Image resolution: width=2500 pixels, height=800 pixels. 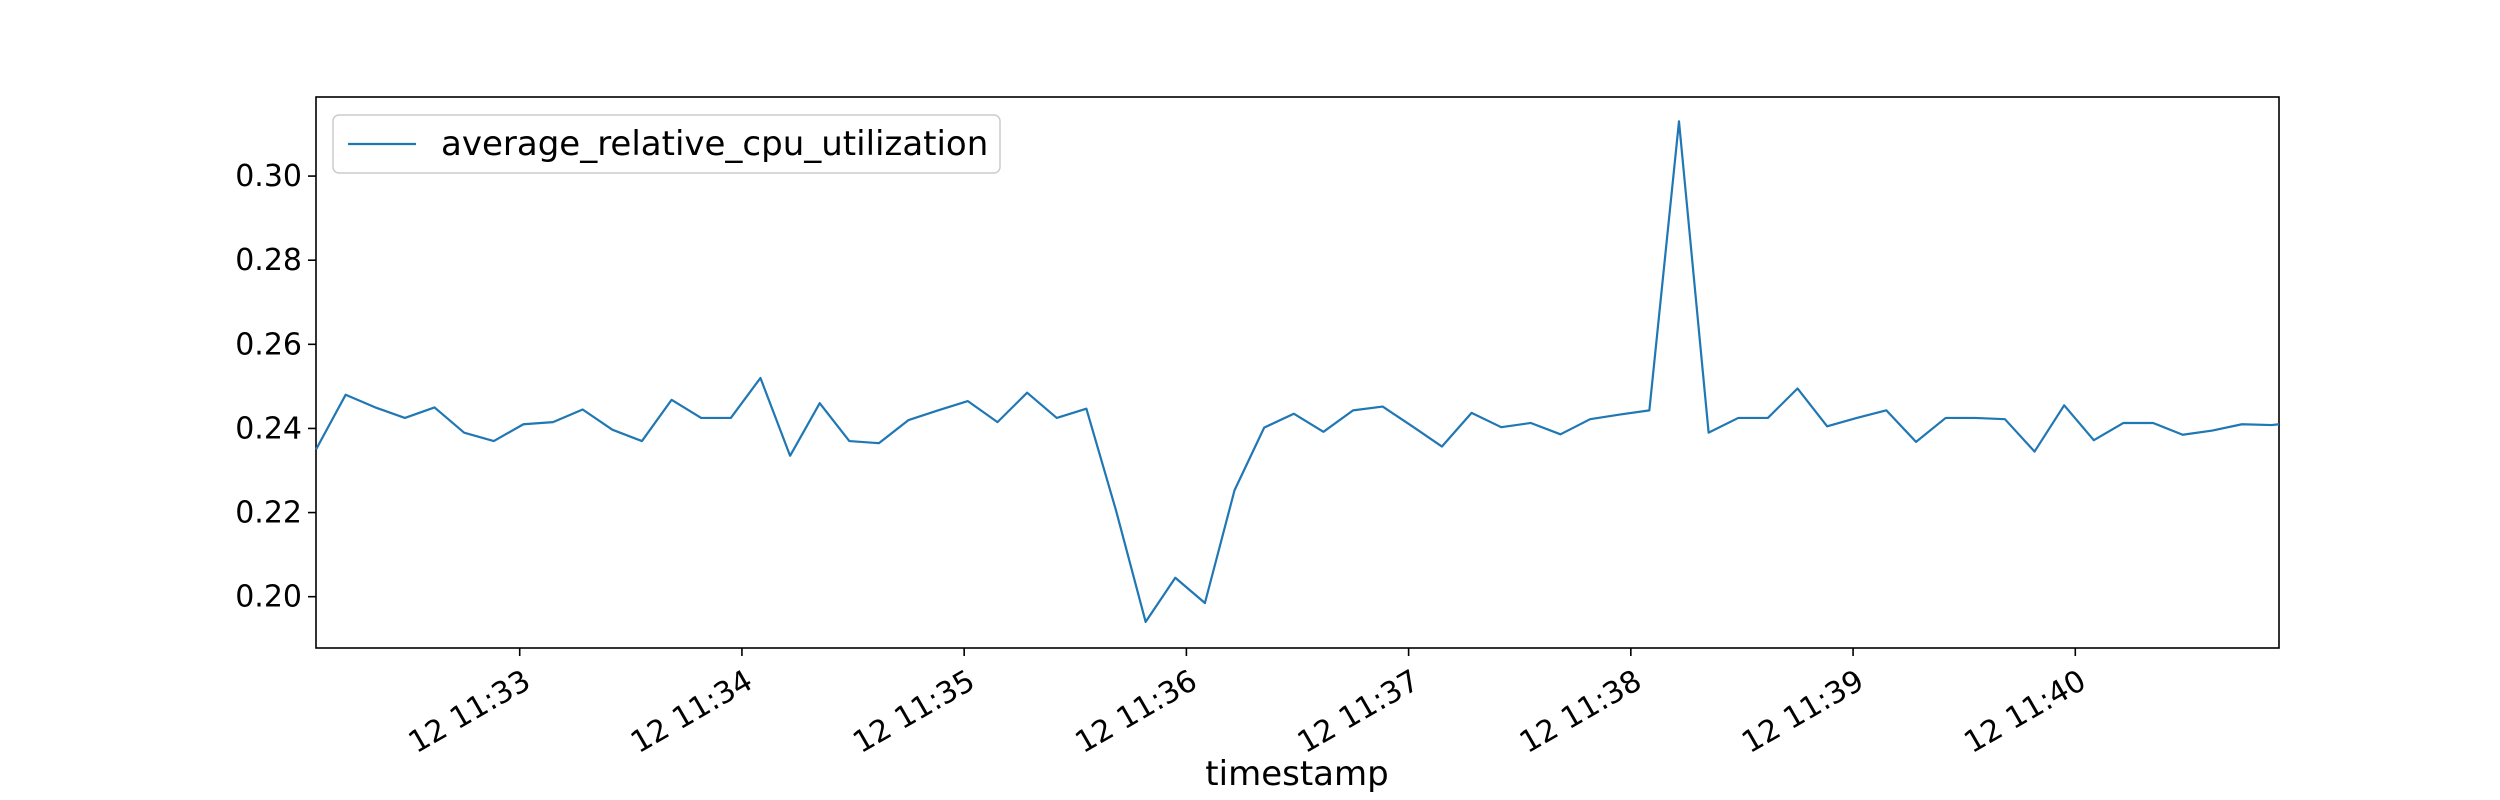 I want to click on x-tick-label: 12 11:40, so click(x=2025, y=711).